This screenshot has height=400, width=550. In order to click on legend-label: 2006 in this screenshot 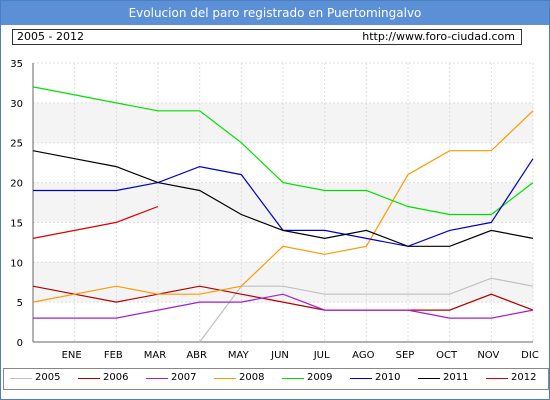, I will do `click(116, 377)`.